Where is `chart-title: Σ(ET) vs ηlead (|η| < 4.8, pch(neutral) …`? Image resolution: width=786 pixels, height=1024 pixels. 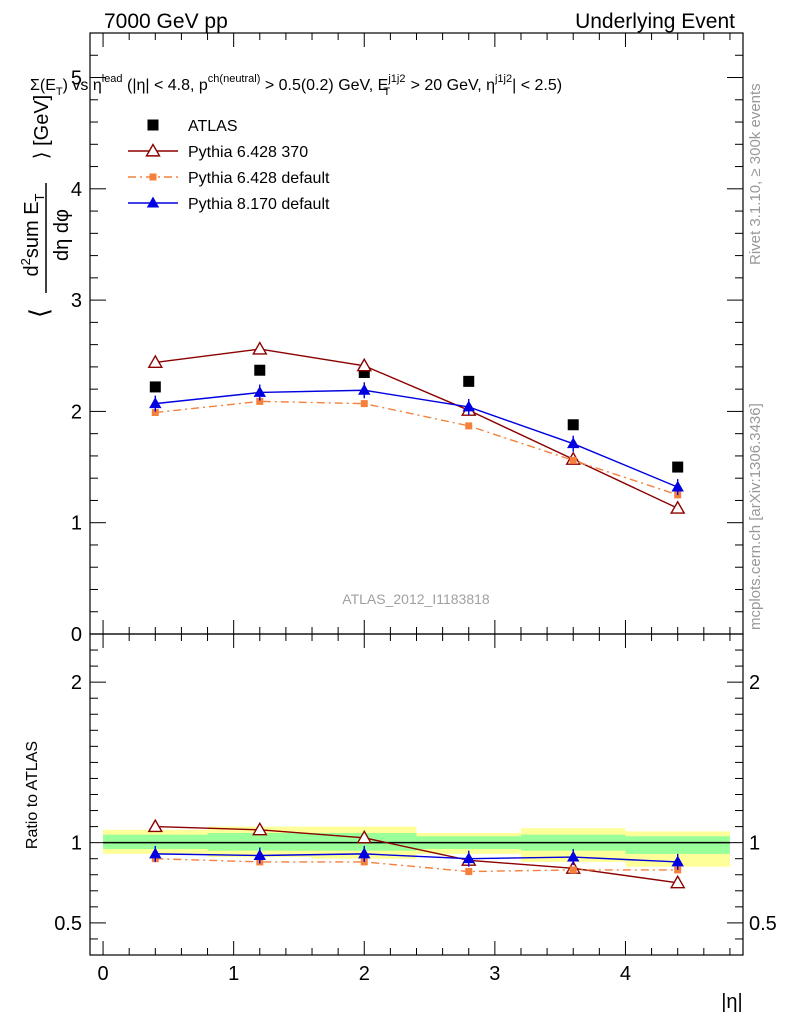 chart-title: Σ(ET) vs ηlead (|η| < 4.8, pch(neutral) … is located at coordinates (296, 85).